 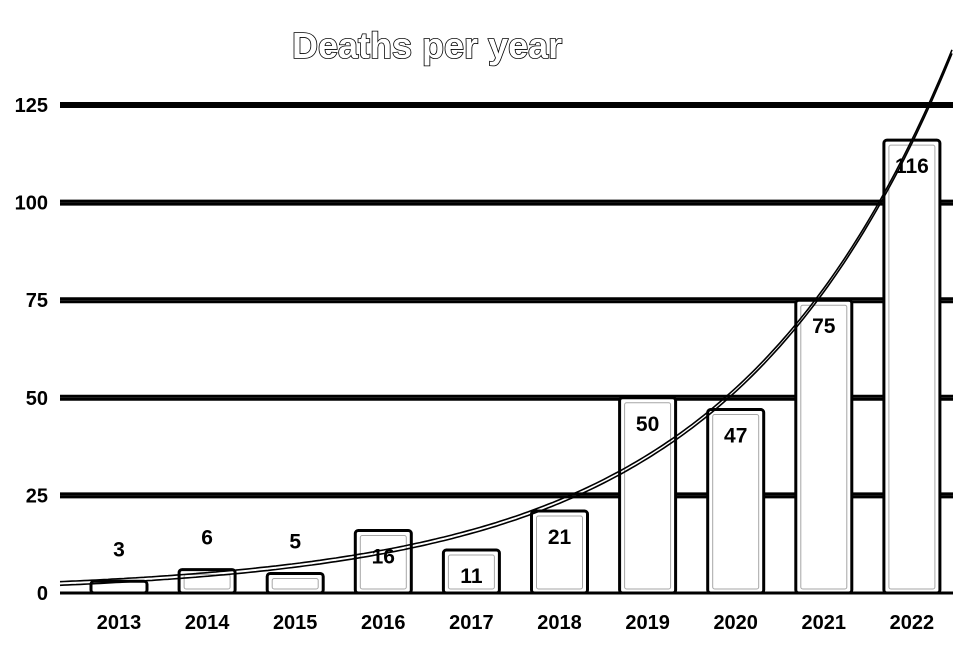 I want to click on y-tick-label: 0, so click(x=42, y=594).